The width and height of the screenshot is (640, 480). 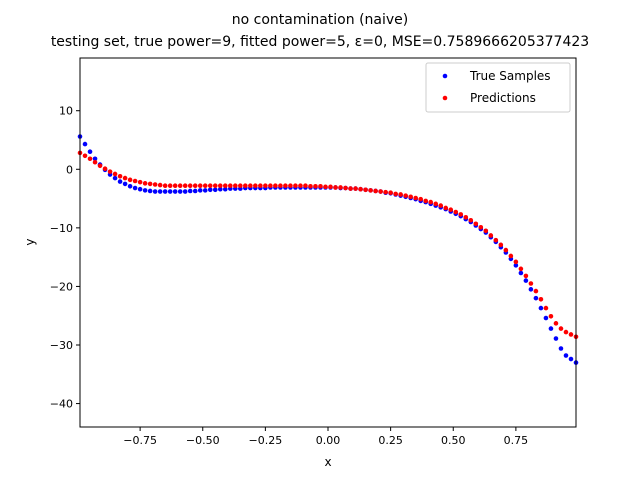 I want to click on legend-label-true-samples: True Samples, so click(x=510, y=76).